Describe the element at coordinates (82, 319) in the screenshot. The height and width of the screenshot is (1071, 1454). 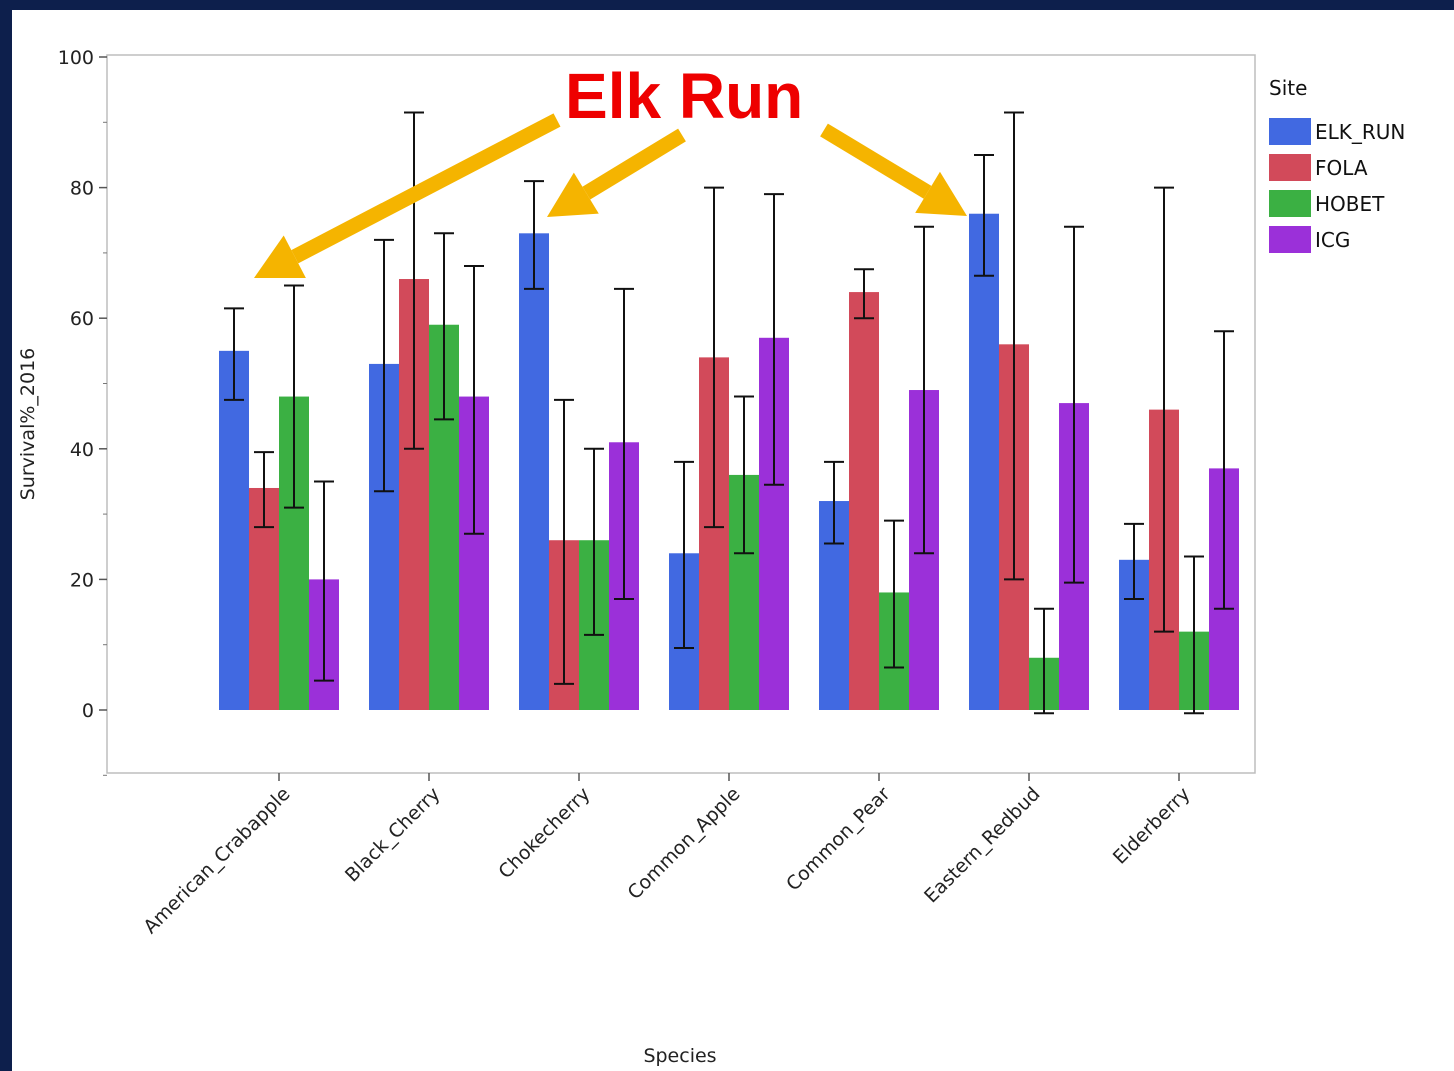
I see `y-tick-label: 60` at that location.